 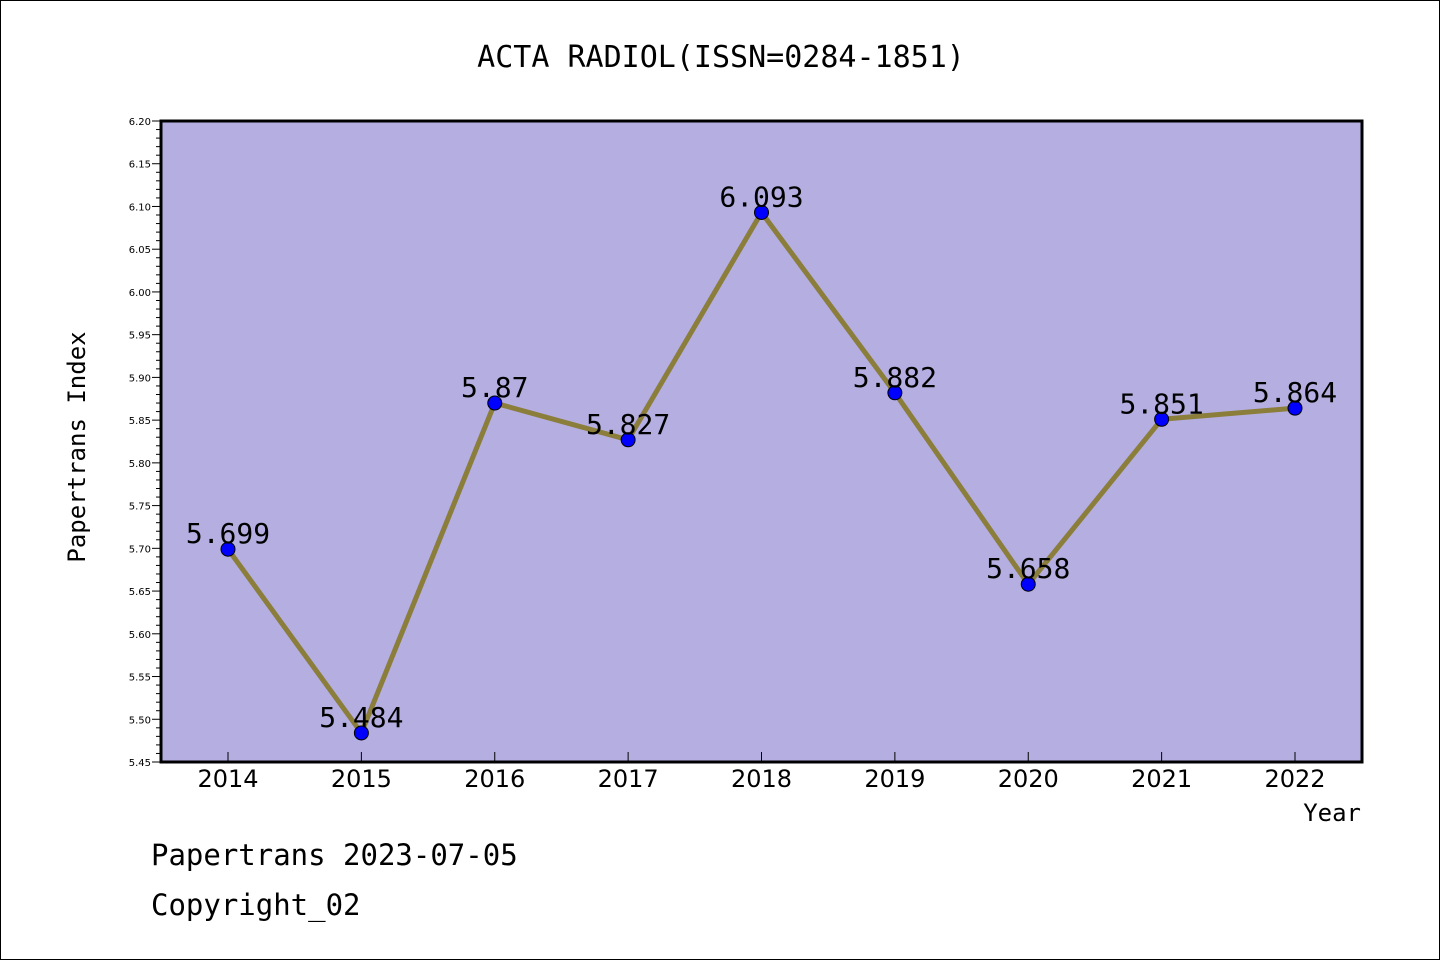 What do you see at coordinates (361, 779) in the screenshot?
I see `x-tick-label: 2015` at bounding box center [361, 779].